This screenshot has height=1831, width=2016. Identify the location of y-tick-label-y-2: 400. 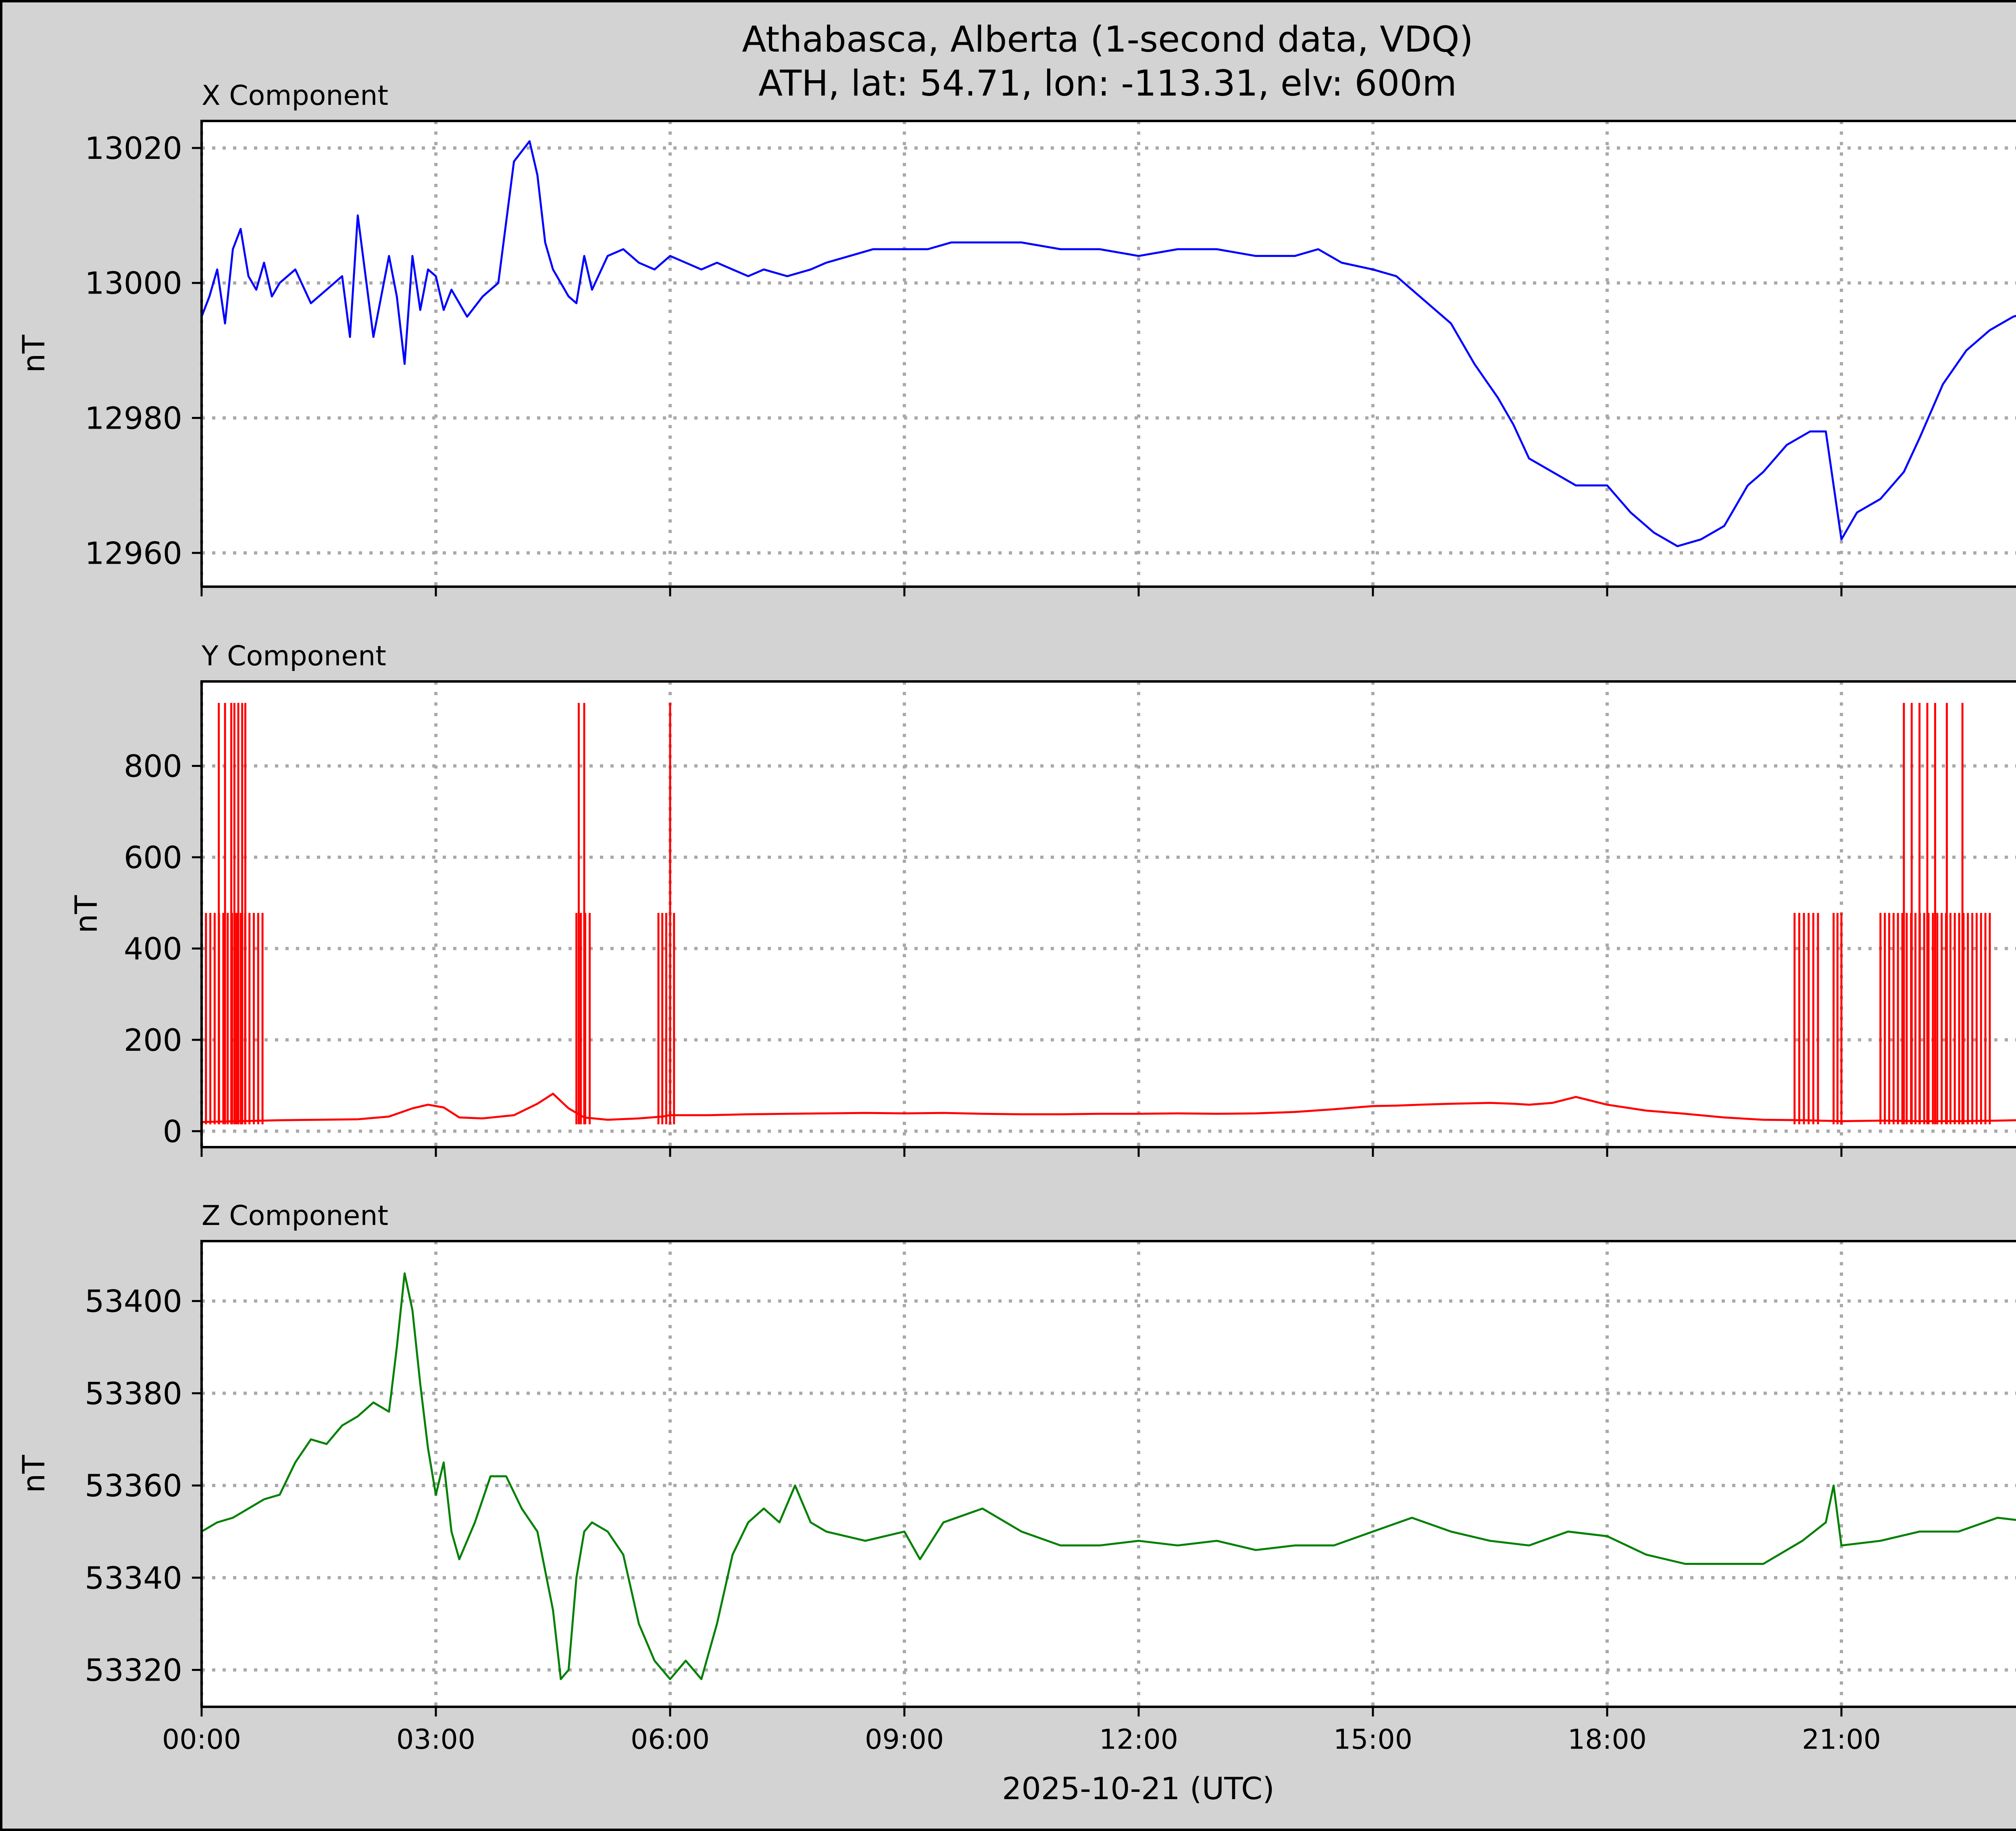
(153, 949).